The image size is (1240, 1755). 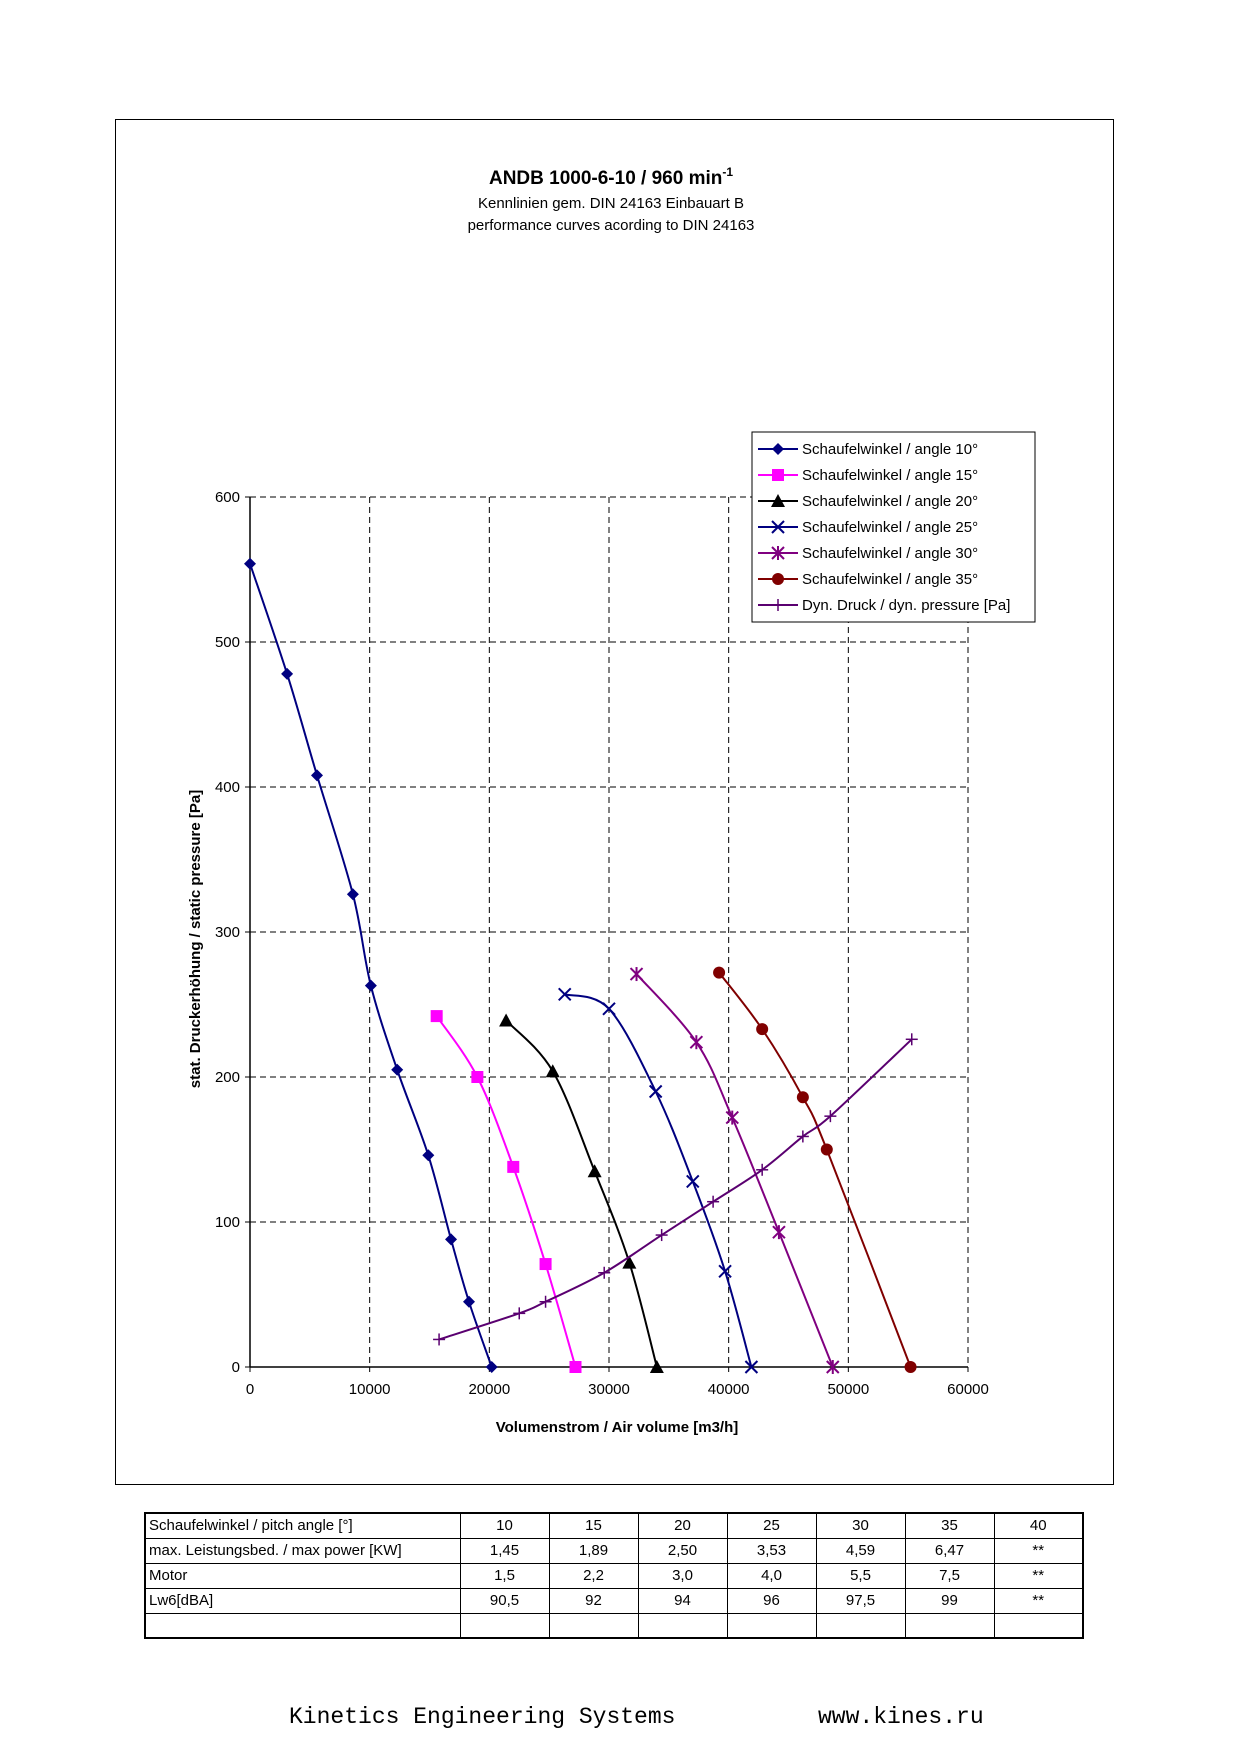 What do you see at coordinates (949, 1525) in the screenshot?
I see `table-cell: 35` at bounding box center [949, 1525].